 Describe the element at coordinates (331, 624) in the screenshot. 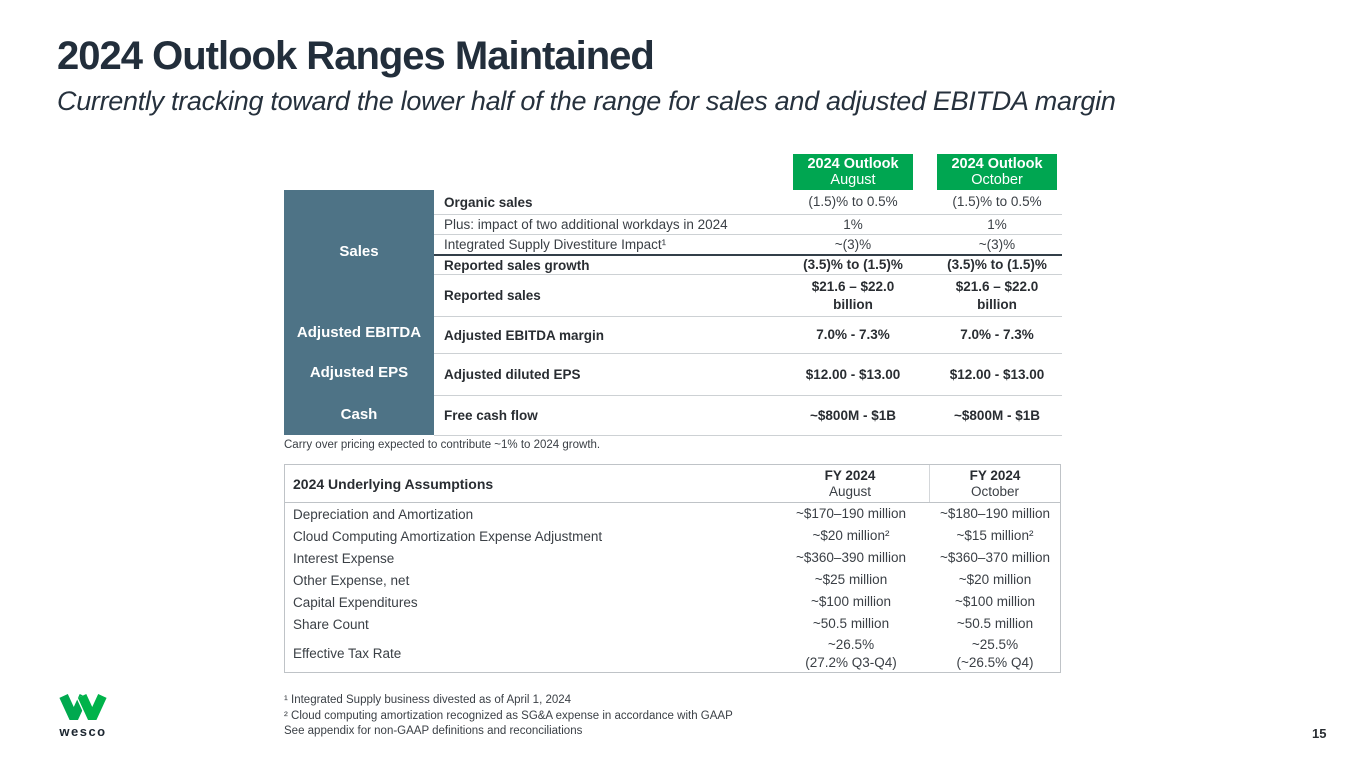

I see `row-label: Share Count` at that location.